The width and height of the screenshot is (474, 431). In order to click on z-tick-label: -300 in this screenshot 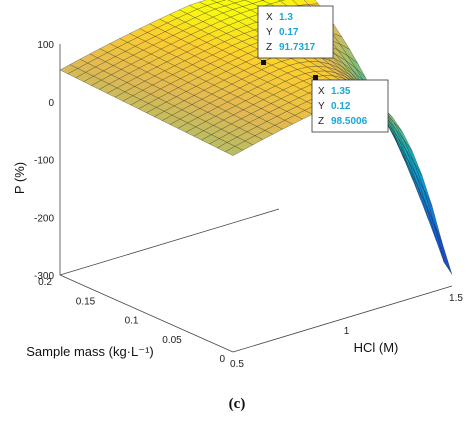, I will do `click(44, 276)`.